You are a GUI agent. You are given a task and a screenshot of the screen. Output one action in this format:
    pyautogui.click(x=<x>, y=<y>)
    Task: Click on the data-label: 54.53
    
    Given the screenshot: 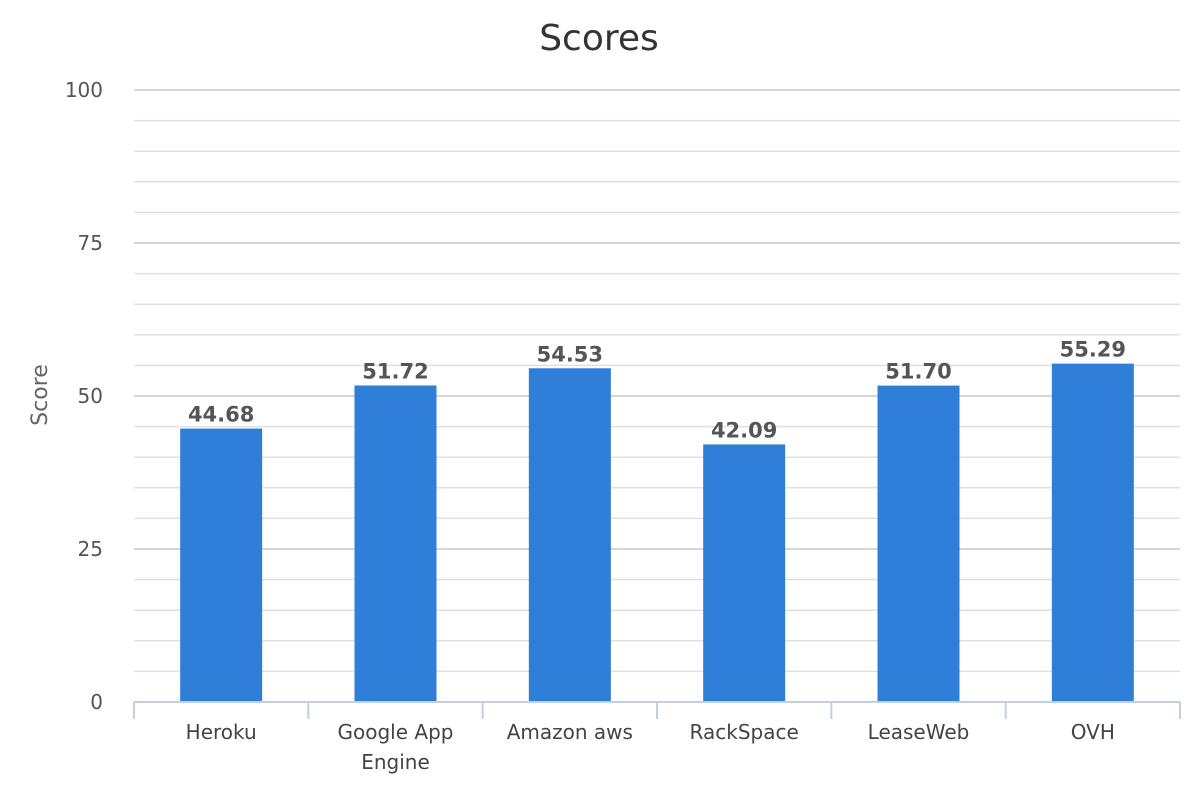 What is the action you would take?
    pyautogui.click(x=570, y=354)
    